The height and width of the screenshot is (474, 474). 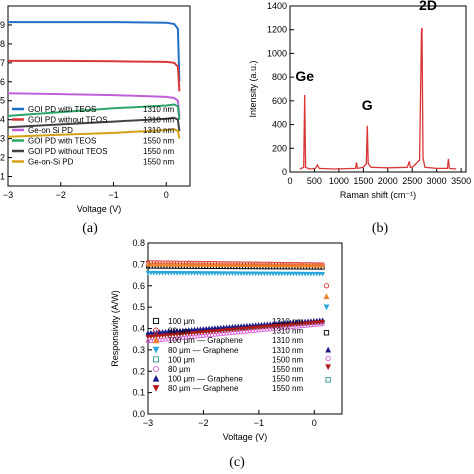 What do you see at coordinates (363, 181) in the screenshot?
I see `x-tick-label: 1500` at bounding box center [363, 181].